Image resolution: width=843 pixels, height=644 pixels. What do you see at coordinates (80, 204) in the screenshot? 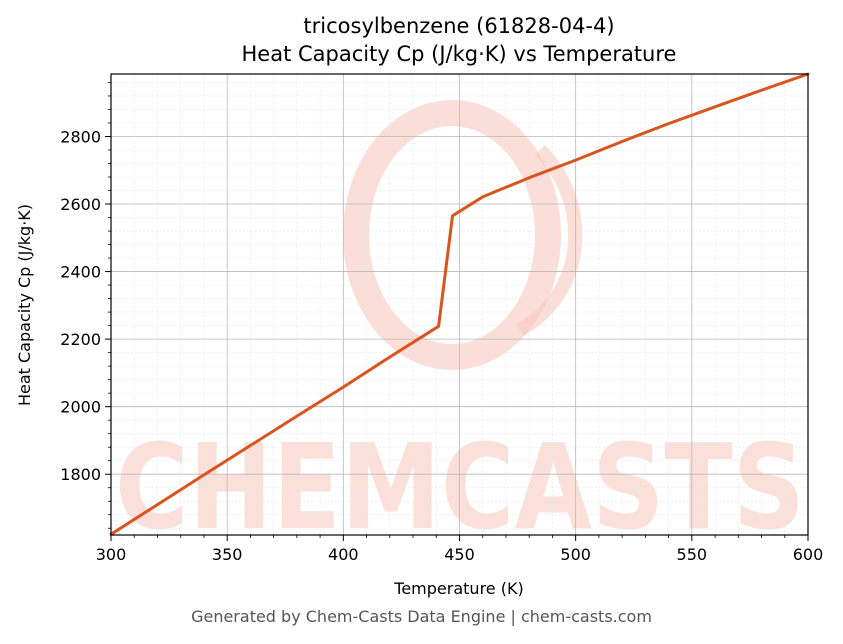
I see `y-tick-label: 2600` at bounding box center [80, 204].